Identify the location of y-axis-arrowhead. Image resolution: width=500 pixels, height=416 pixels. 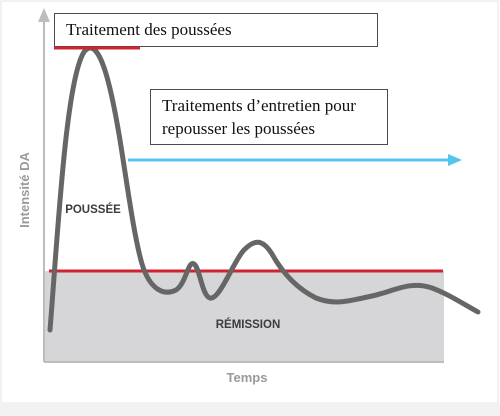
(44, 15).